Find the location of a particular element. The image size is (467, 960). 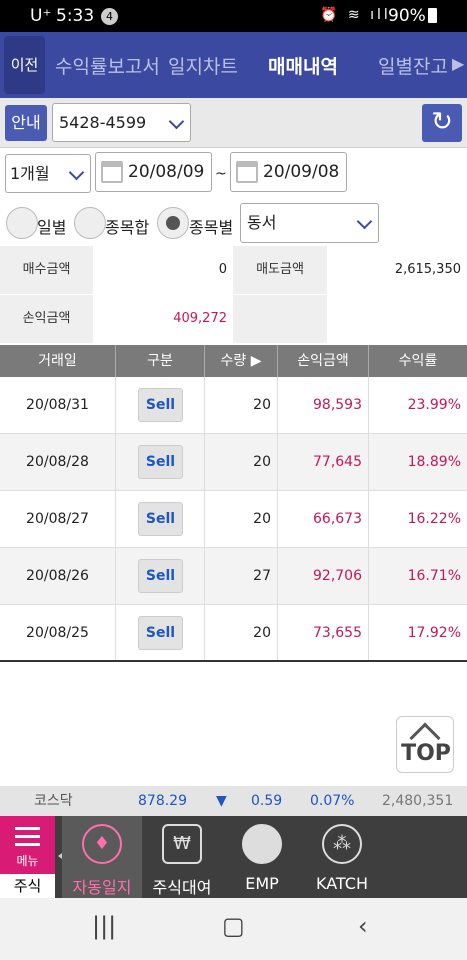

row-date: 20/08/28 is located at coordinates (58, 462).